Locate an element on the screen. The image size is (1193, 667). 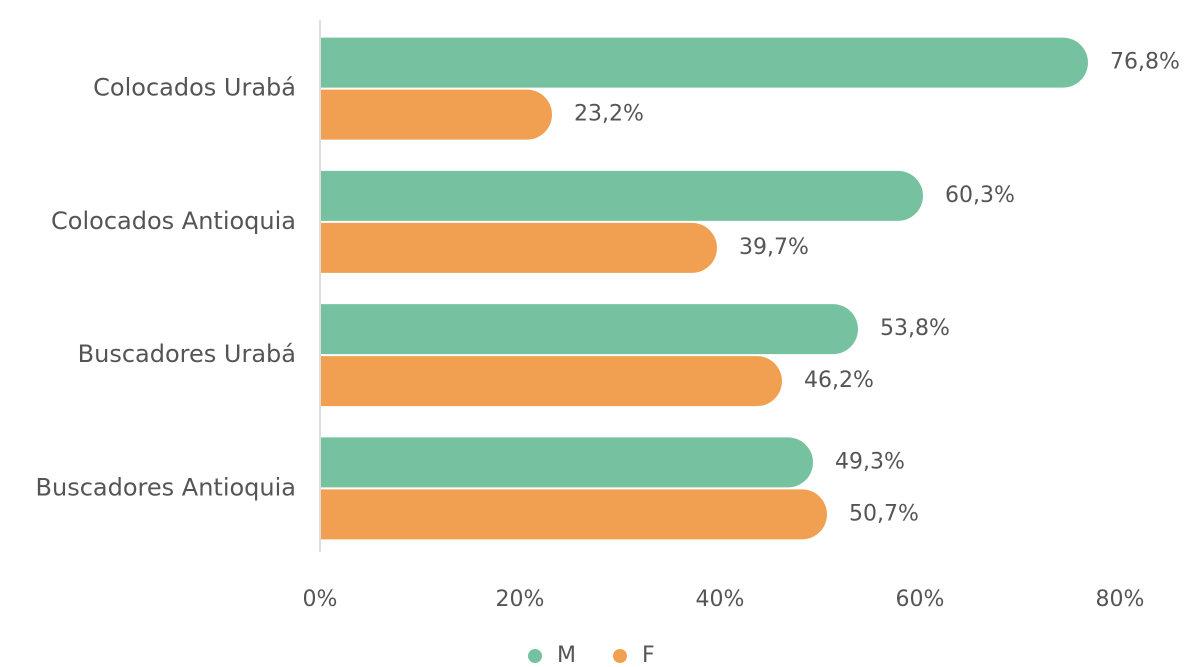
data-label: 39,7% is located at coordinates (774, 247).